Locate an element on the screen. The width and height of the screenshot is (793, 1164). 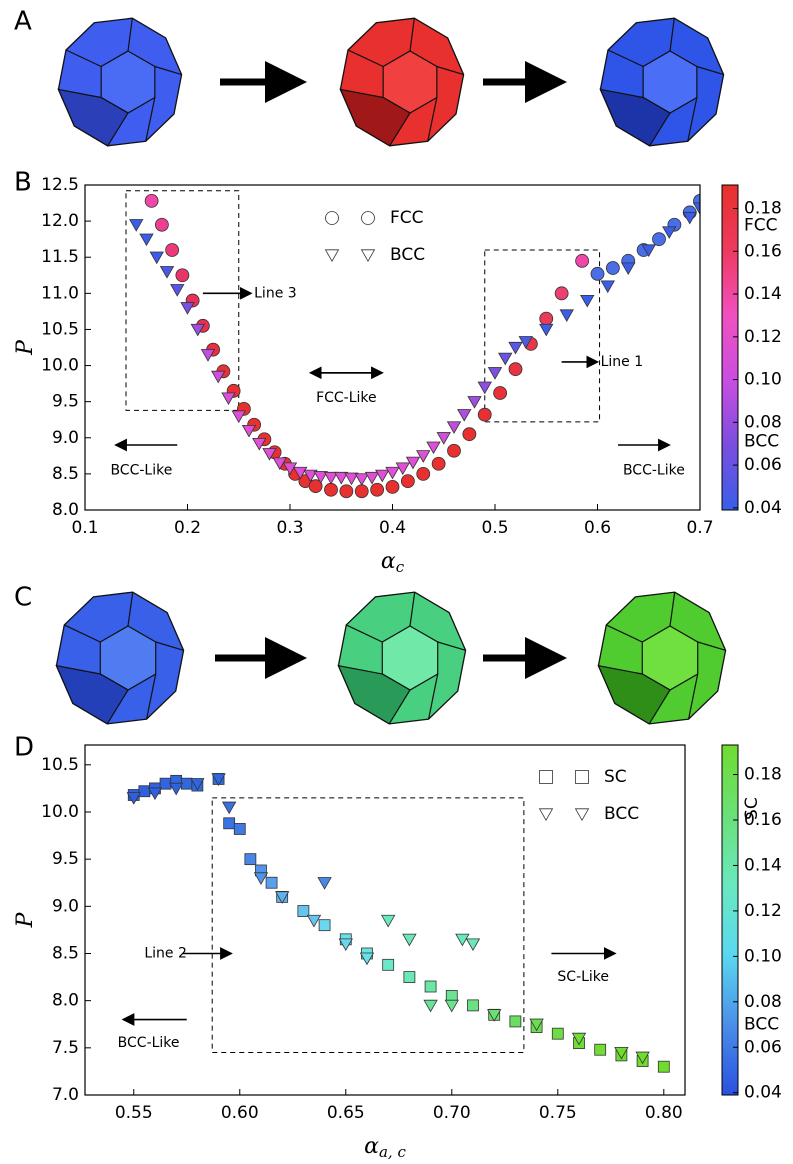
x-axis-label: αc is located at coordinates (393, 562).